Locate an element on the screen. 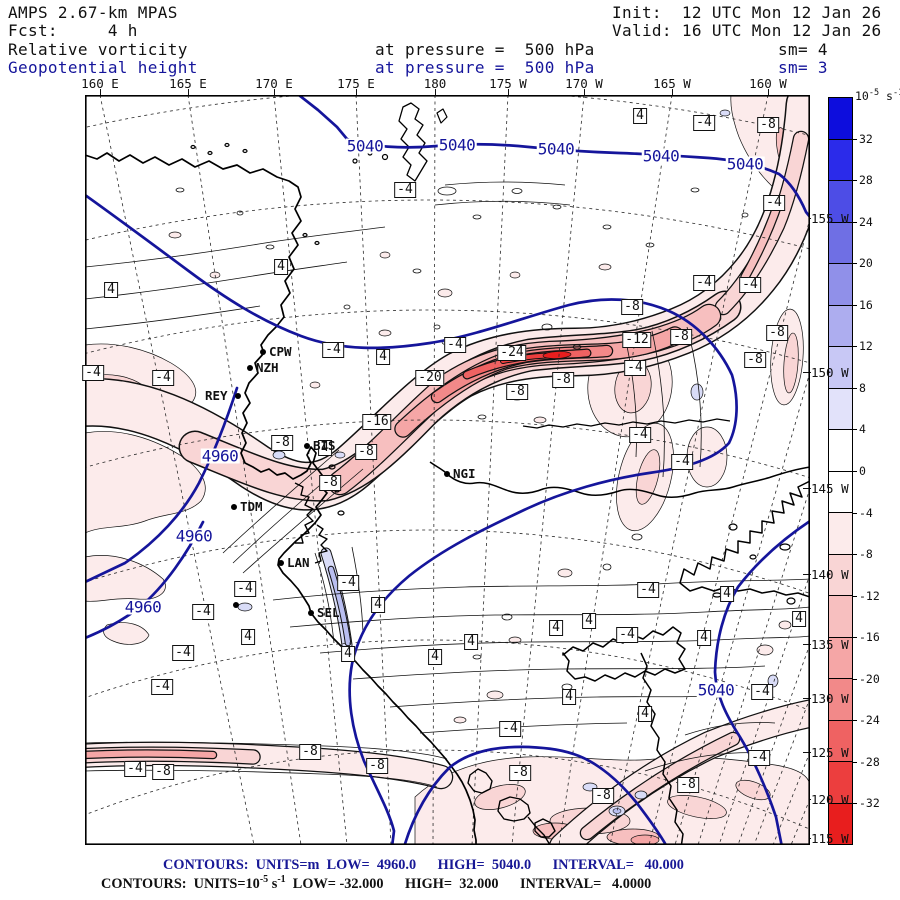 This screenshot has height=900, width=900. top-axis-label: 170 E is located at coordinates (274, 83).